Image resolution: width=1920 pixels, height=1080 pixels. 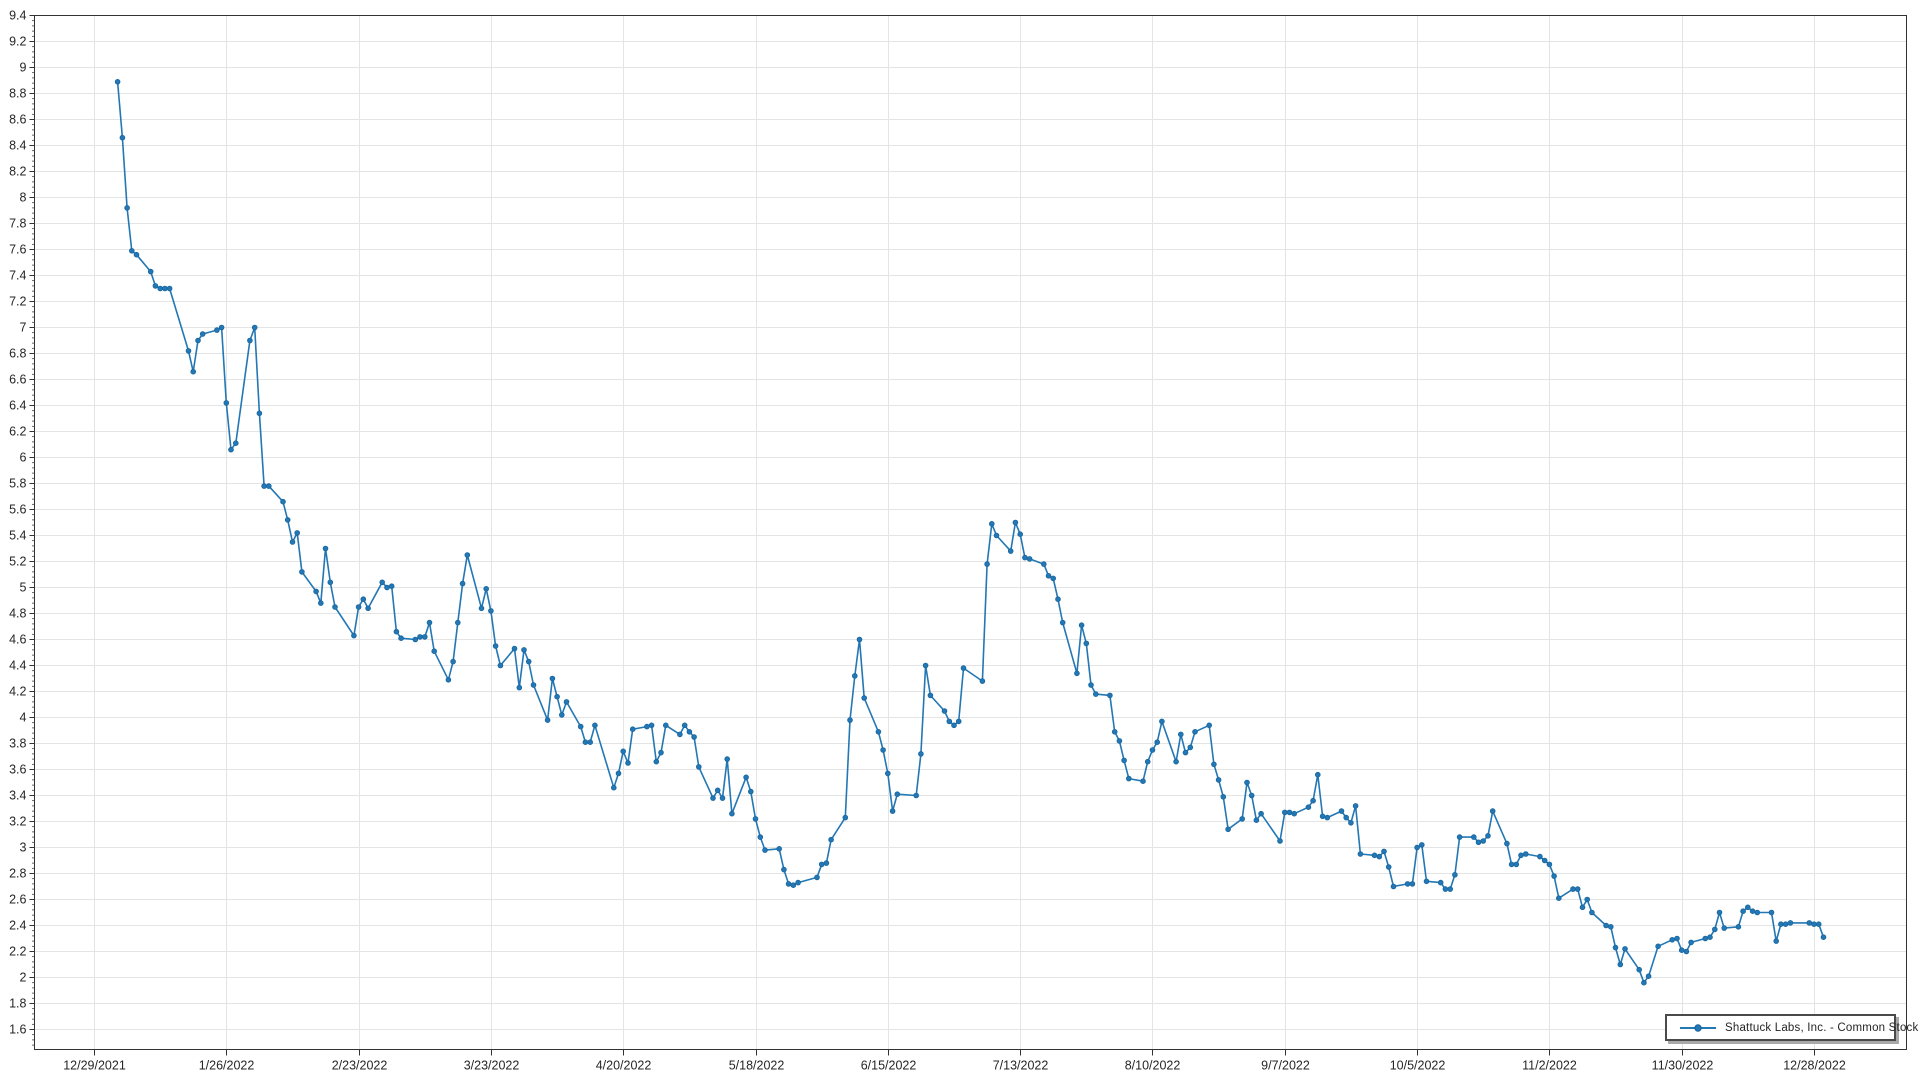 What do you see at coordinates (17, 666) in the screenshot?
I see `svg-text: 4.4` at bounding box center [17, 666].